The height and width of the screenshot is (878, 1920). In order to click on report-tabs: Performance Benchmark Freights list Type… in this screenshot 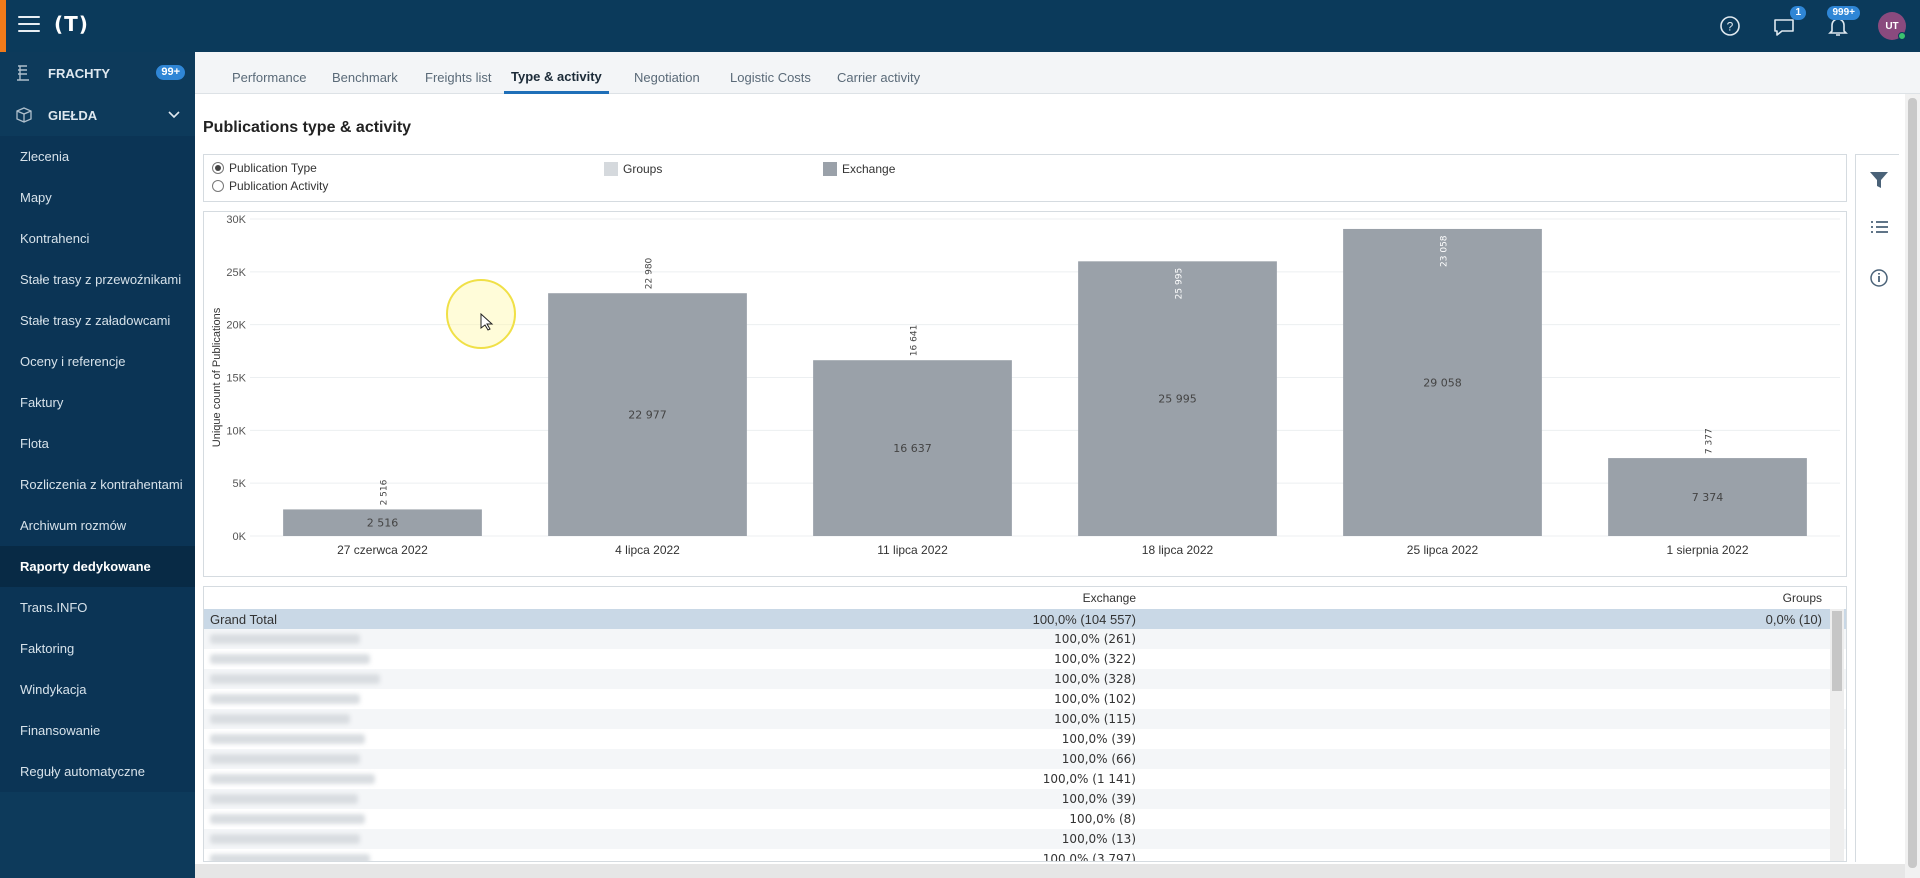, I will do `click(1057, 73)`.